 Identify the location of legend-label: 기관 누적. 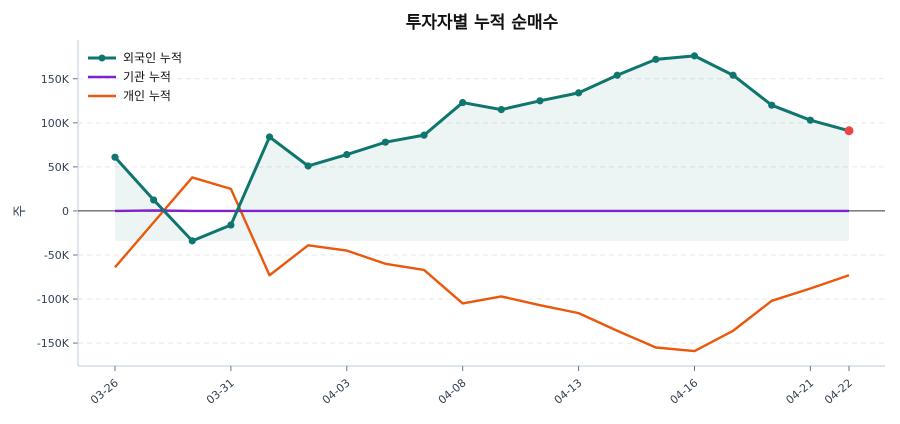
(147, 77).